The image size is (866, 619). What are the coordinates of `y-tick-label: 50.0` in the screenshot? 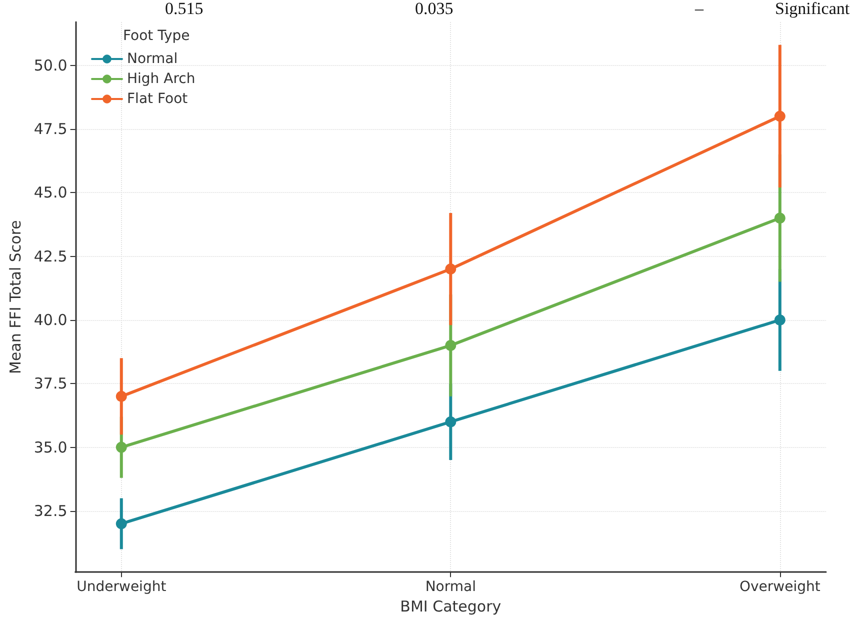 It's located at (51, 65).